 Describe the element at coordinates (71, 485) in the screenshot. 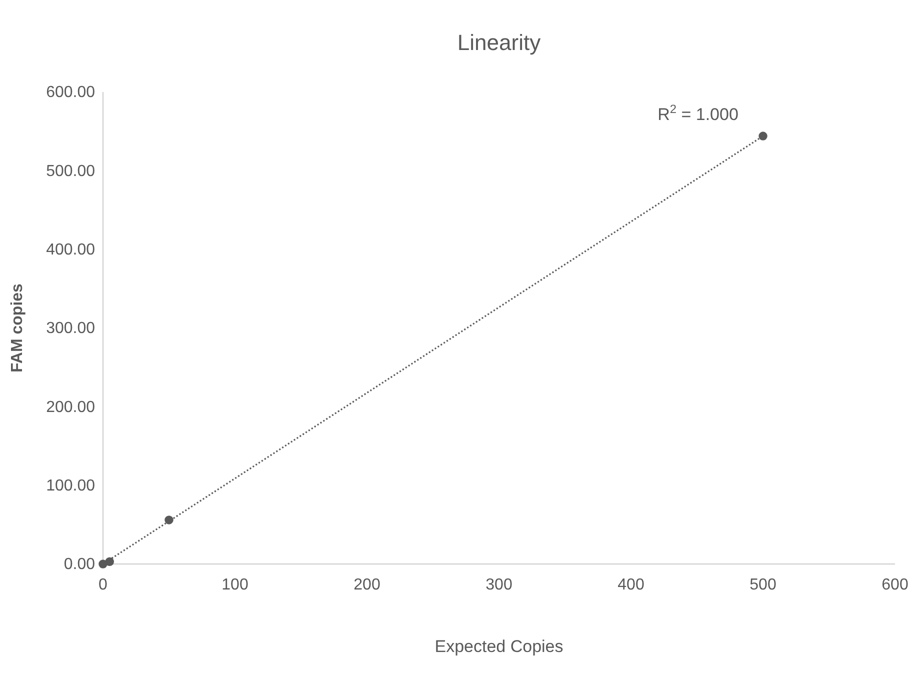

I see `y-tick-label: 100.00` at that location.